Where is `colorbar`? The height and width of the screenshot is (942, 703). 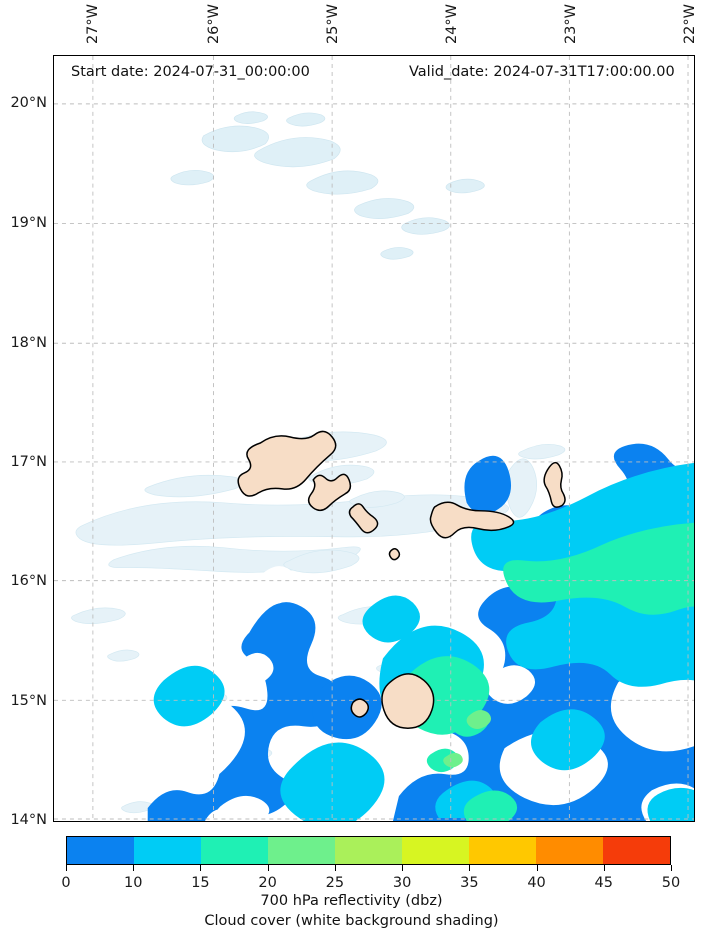
colorbar is located at coordinates (368, 850).